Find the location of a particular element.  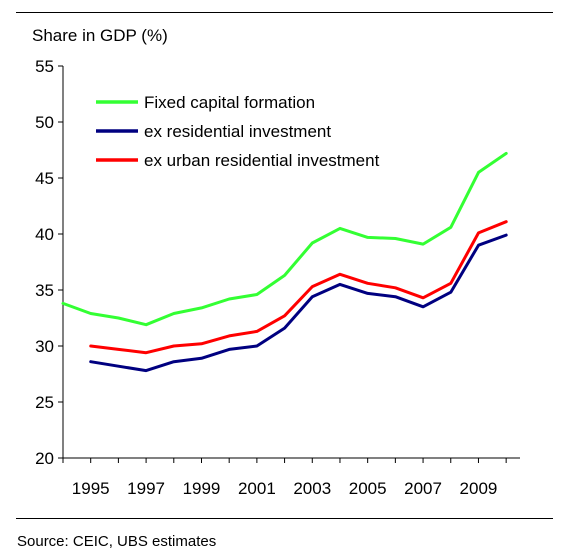

y-tick-label: 55 is located at coordinates (44, 66).